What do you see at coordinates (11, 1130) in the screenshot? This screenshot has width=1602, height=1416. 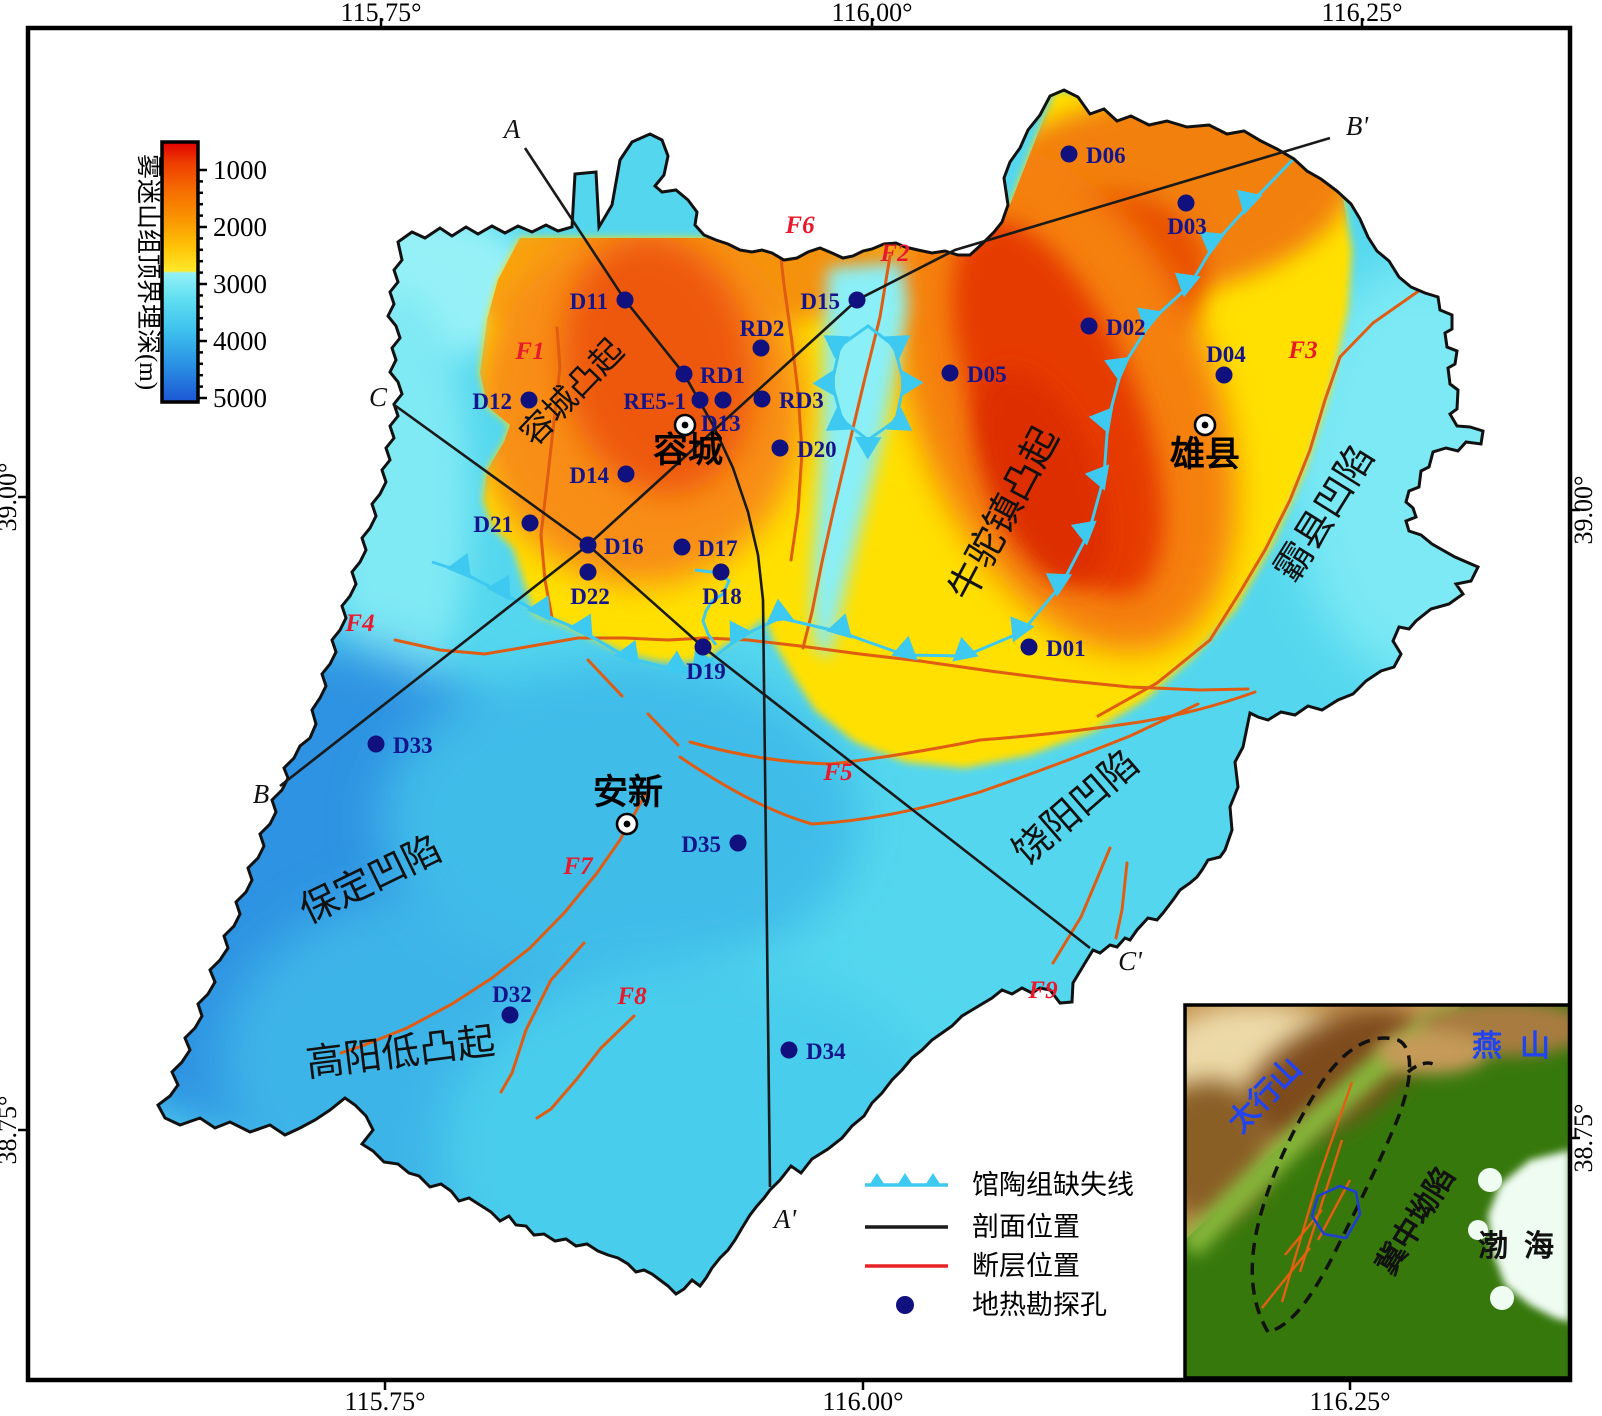 I see `axis-label-left-1: 38.75°` at bounding box center [11, 1130].